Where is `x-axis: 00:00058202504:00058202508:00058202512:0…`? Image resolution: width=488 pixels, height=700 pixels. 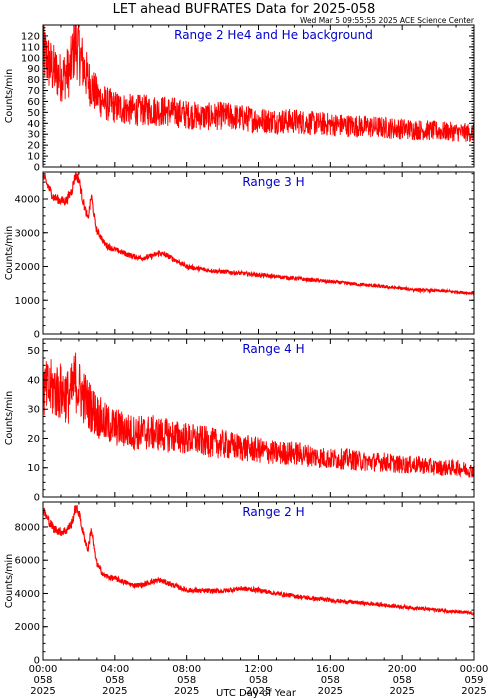 x-axis: 00:00058202504:00058202508:00058202512:0… is located at coordinates (258, 680).